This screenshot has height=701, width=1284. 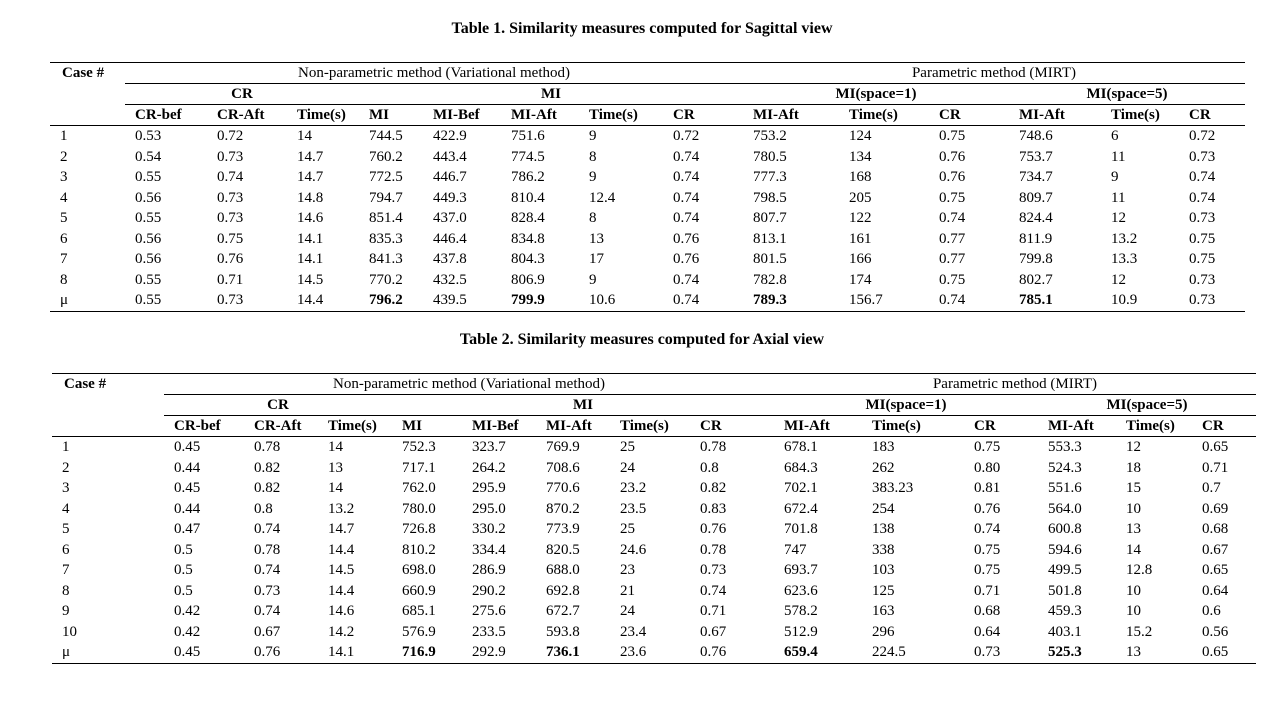 I want to click on table-cell: 103, so click(x=883, y=570).